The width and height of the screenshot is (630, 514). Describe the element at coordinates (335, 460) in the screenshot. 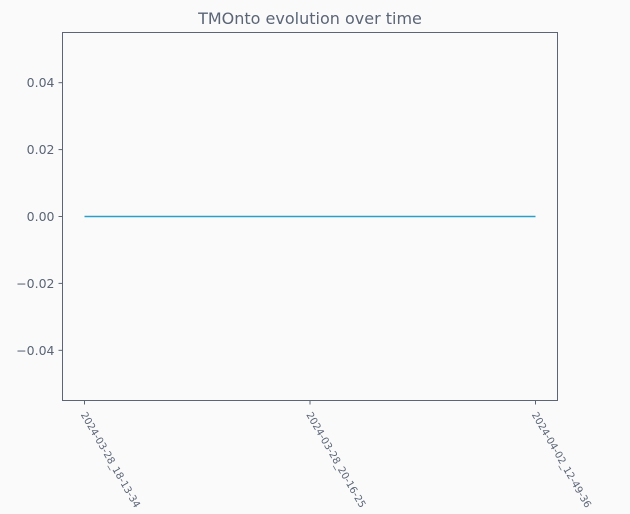

I see `x-tick-label: 2024-03-28_20-16-25` at that location.